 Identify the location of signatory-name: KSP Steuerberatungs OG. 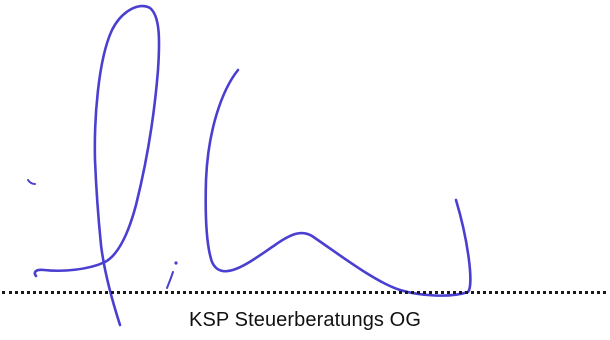
(305, 320).